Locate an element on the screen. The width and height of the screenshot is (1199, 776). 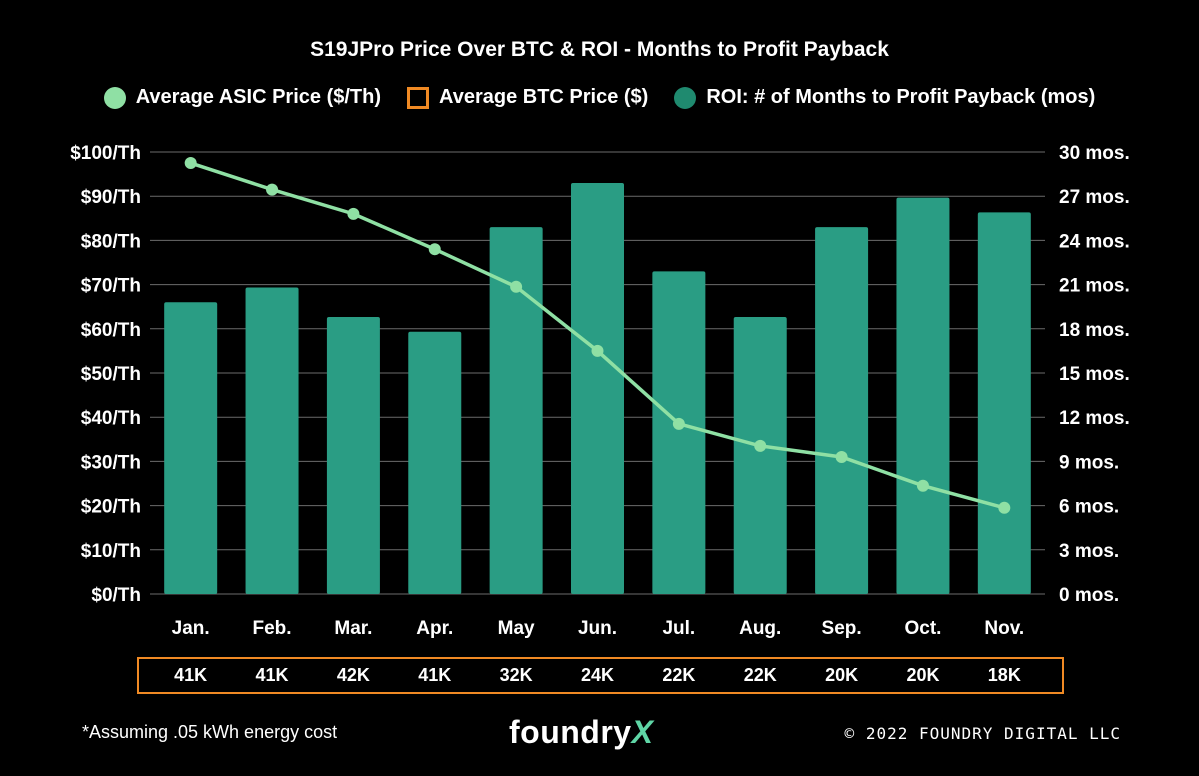
left-tick-label: $20/Th is located at coordinates (111, 507).